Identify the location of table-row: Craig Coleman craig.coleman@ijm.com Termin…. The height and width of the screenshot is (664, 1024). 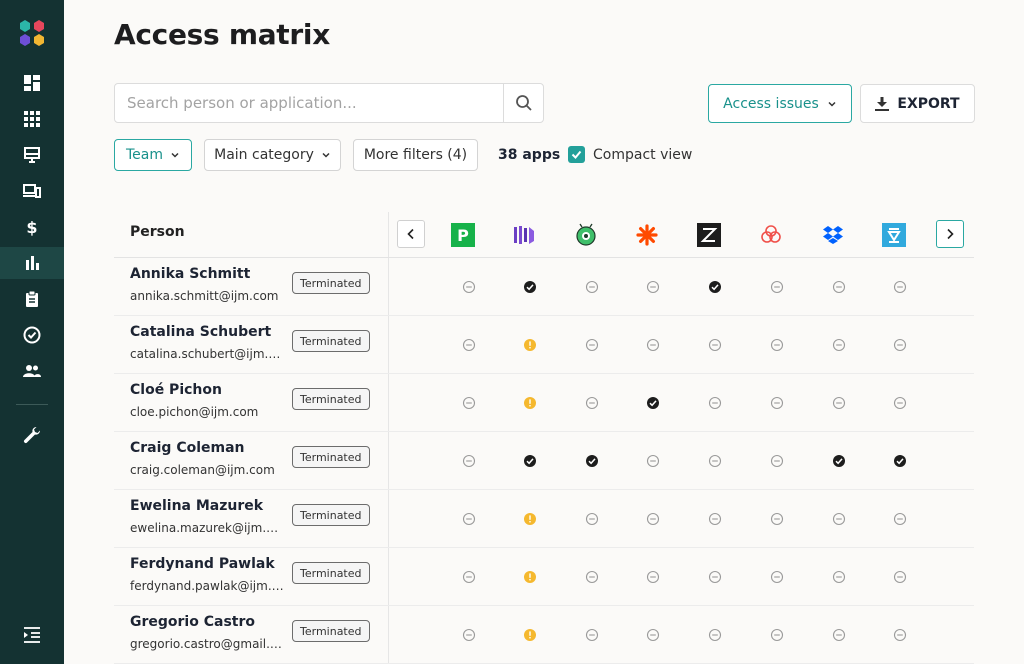
(544, 461).